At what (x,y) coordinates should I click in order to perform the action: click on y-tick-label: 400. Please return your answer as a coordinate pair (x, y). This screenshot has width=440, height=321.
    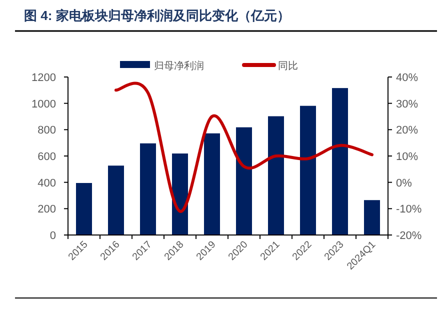
    Looking at the image, I should click on (47, 183).